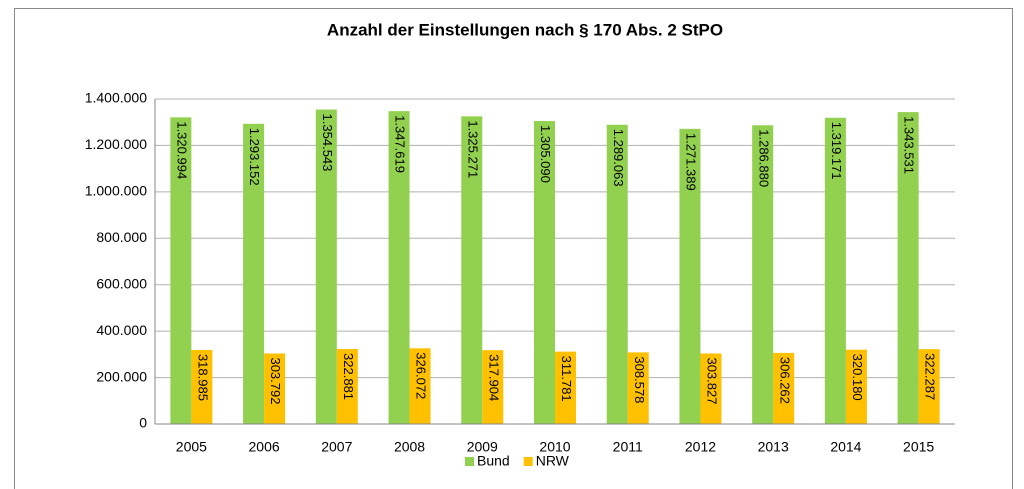  What do you see at coordinates (121, 237) in the screenshot?
I see `y-tick-label: 800.000` at bounding box center [121, 237].